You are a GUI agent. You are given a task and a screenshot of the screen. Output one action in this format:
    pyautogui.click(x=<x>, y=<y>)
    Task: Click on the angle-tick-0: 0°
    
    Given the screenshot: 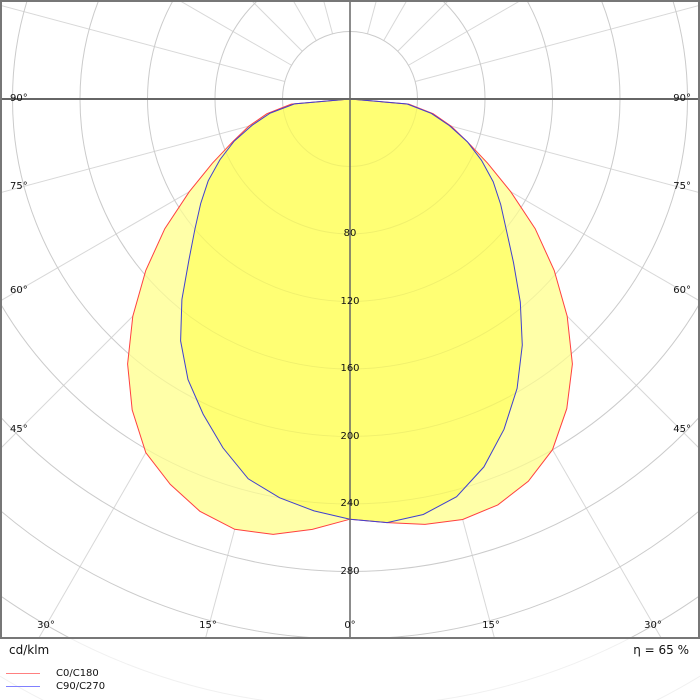 What is the action you would take?
    pyautogui.click(x=350, y=625)
    